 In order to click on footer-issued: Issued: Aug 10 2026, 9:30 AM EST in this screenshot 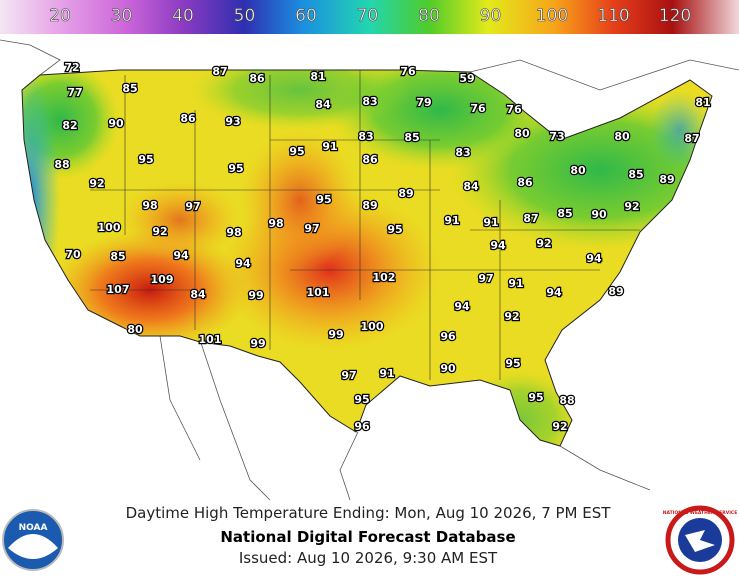, I will do `click(368, 558)`.